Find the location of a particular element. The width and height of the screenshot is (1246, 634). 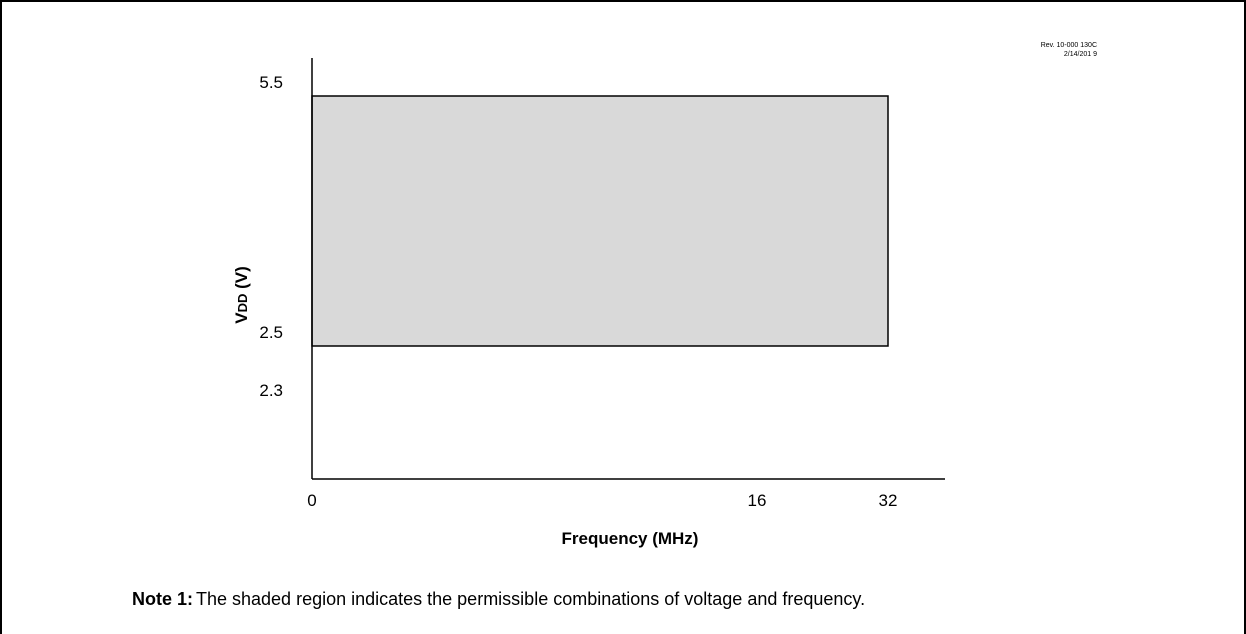

x-tick-label: 0 is located at coordinates (311, 500).